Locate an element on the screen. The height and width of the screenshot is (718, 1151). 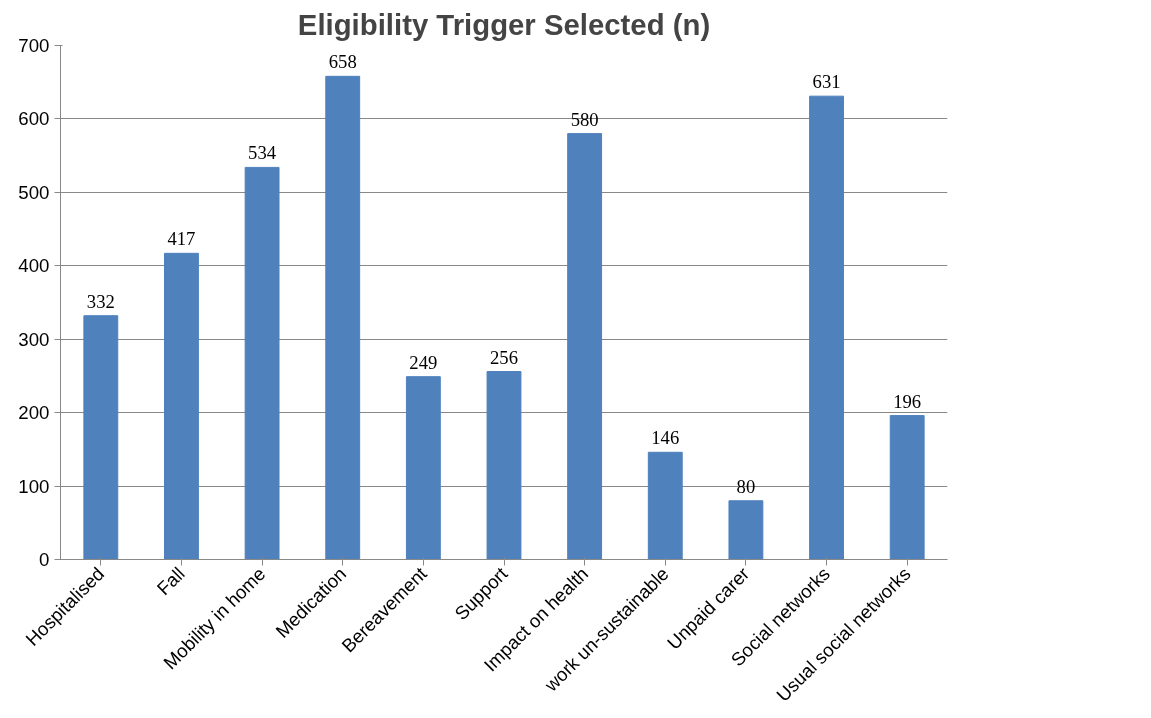
y-tick-label: 700 is located at coordinates (34, 45).